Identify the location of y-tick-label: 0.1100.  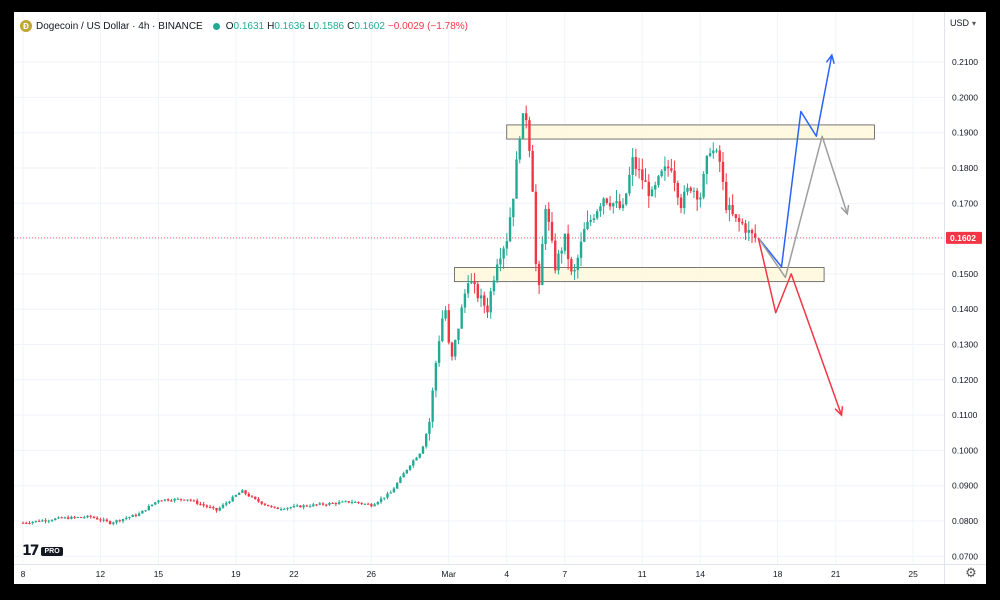
(965, 415).